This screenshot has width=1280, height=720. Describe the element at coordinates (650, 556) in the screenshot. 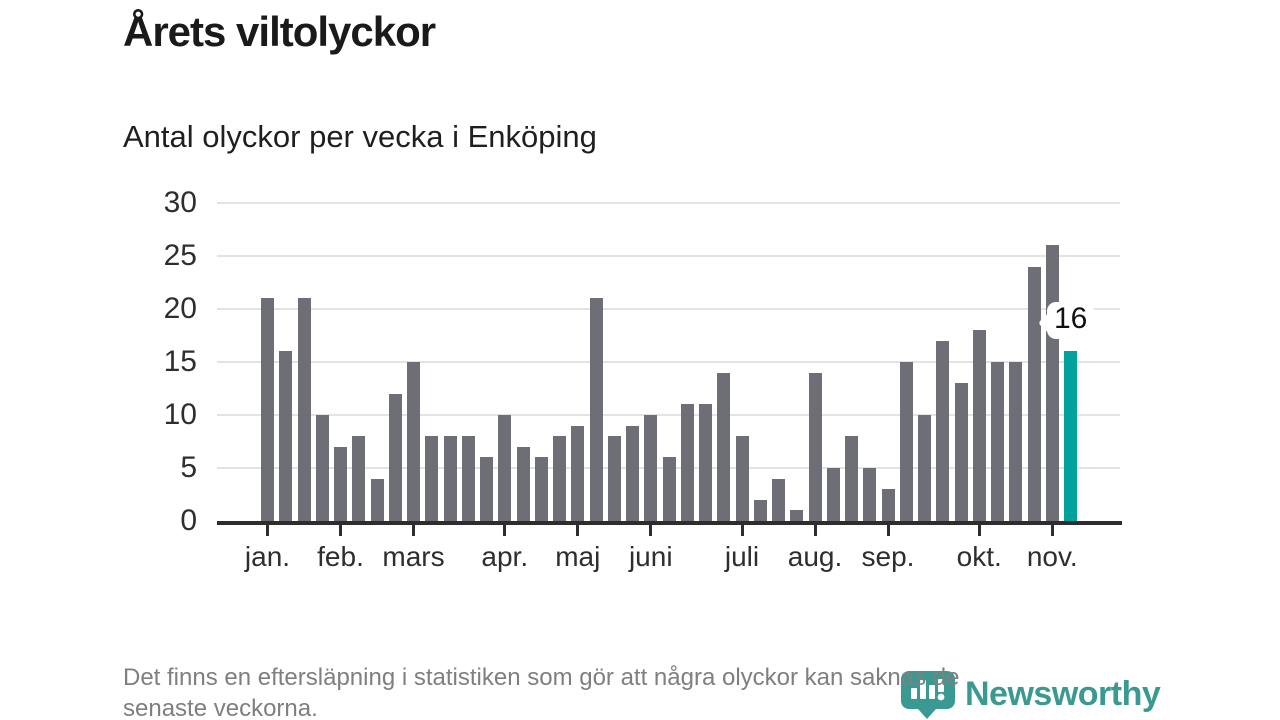

I see `x-axis-label-juni: juni` at that location.